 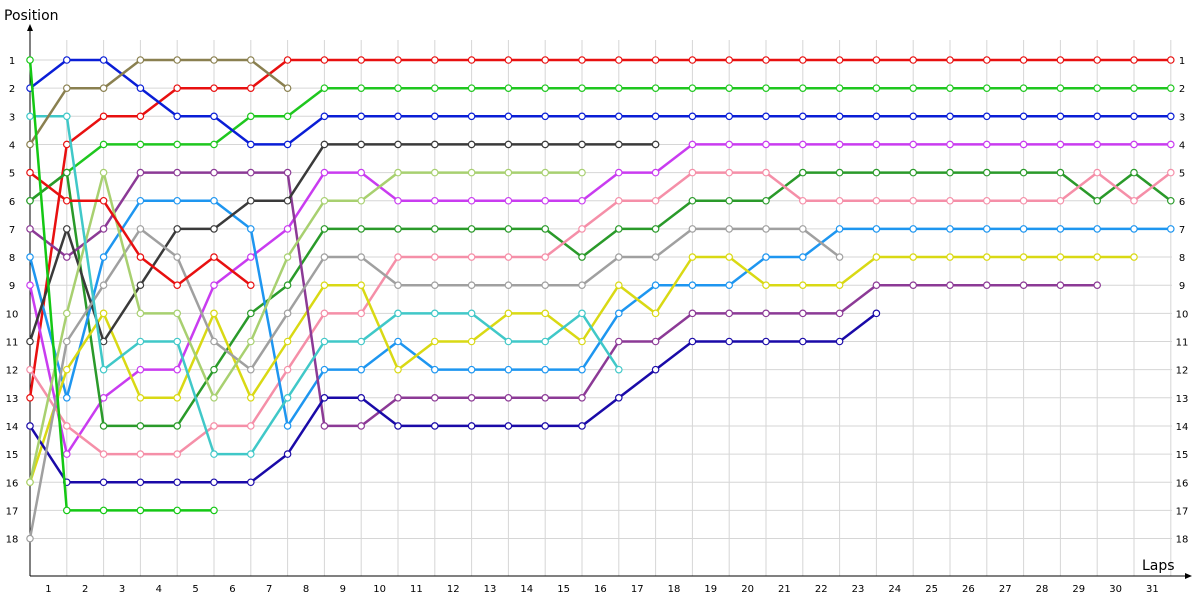 What do you see at coordinates (1188, 576) in the screenshot?
I see `x-axis-arrow` at bounding box center [1188, 576].